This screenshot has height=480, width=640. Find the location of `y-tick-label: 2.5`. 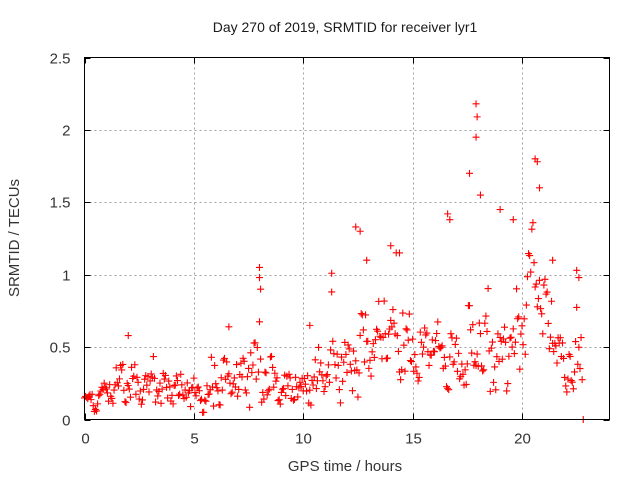

y-tick-label: 2.5 is located at coordinates (60, 59).